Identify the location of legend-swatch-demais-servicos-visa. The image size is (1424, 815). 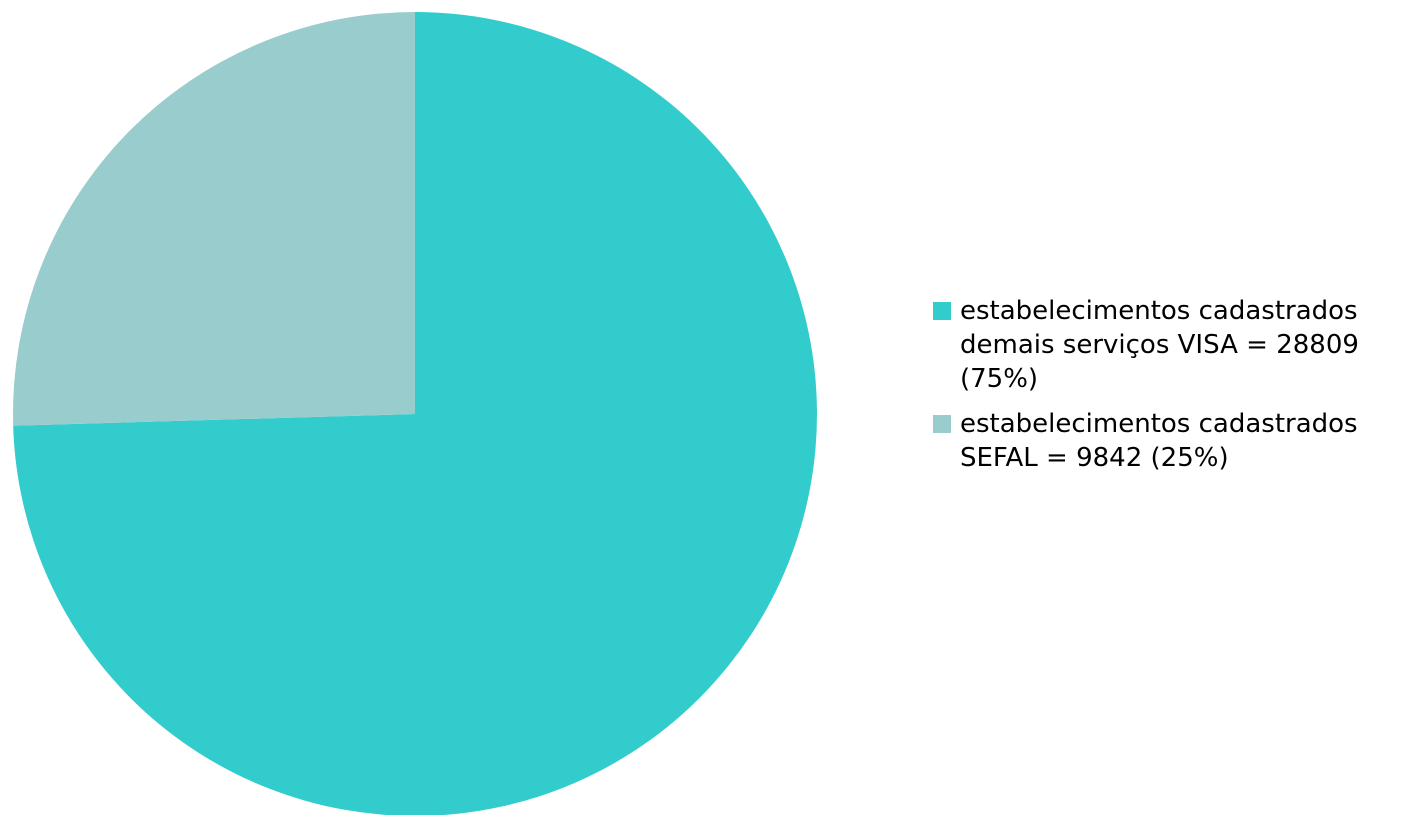
(942, 311).